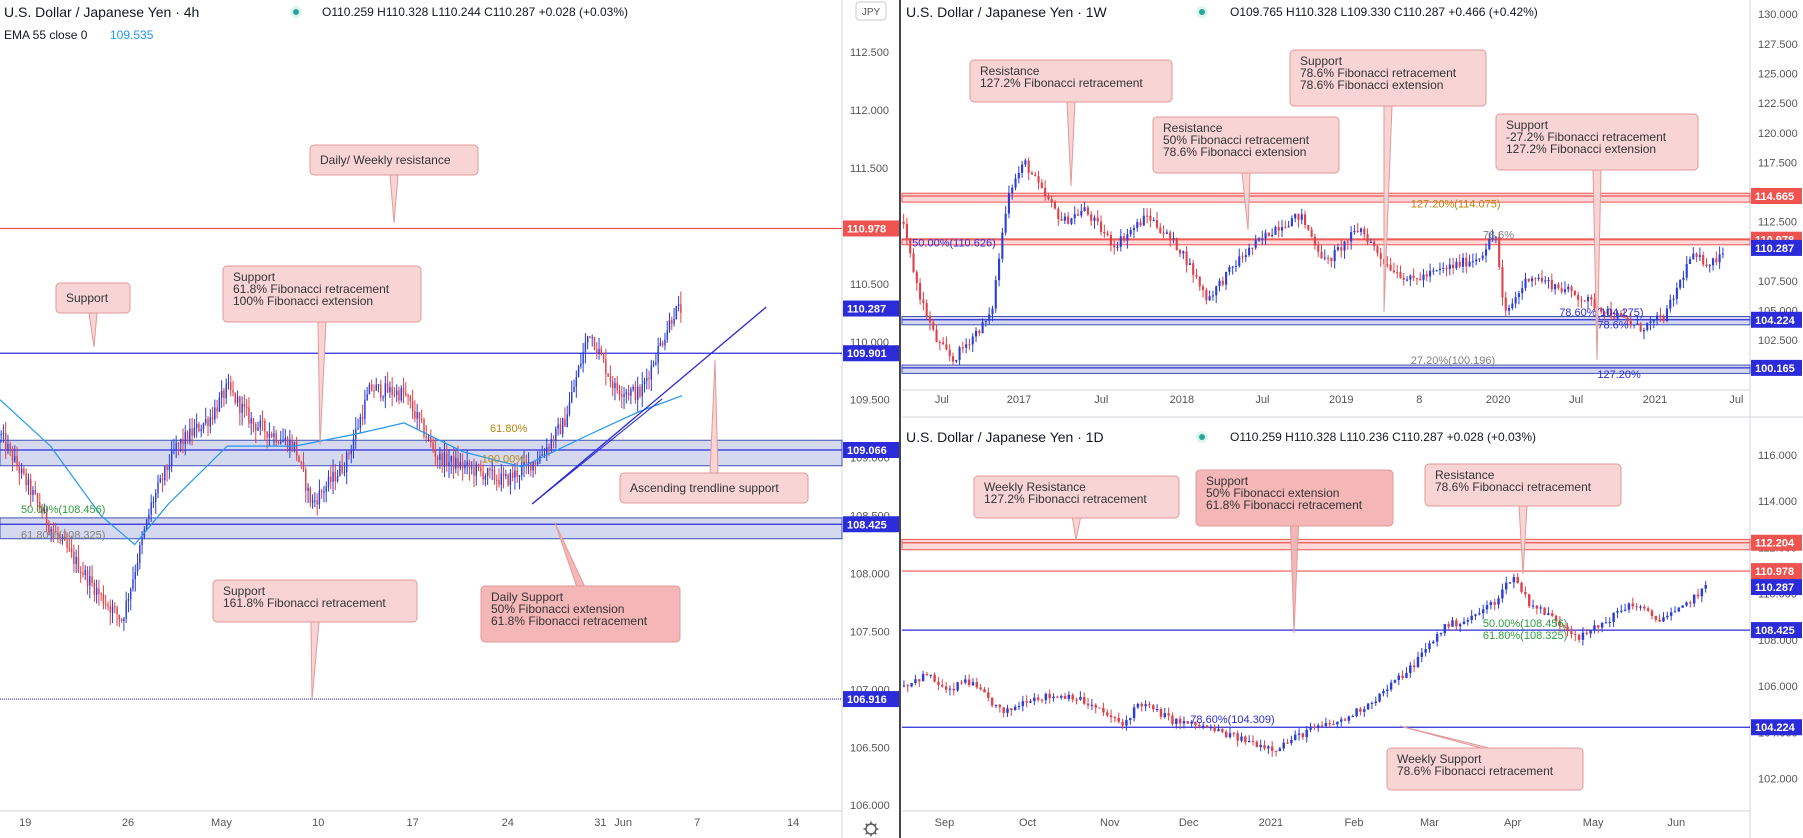 This screenshot has width=1803, height=838. I want to click on time-axis-p1w: Jul 2017 Jul 2018 Jul 2019 8 2020 Jul 2021 Jul, so click(1339, 400).